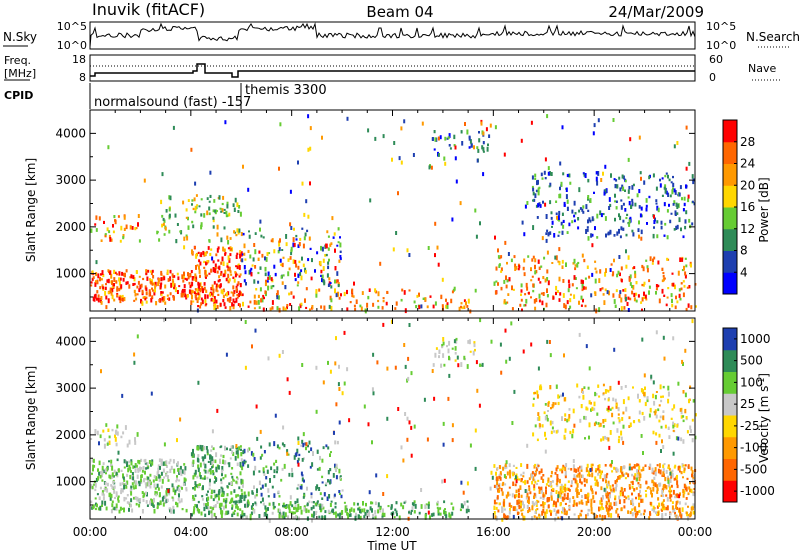 The image size is (800, 554). What do you see at coordinates (656, 12) in the screenshot?
I see `date-label: 24/Mar/2009` at bounding box center [656, 12].